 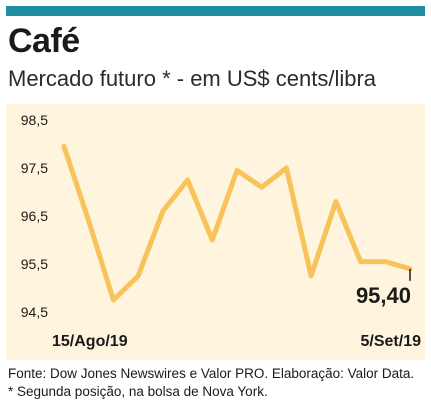 What do you see at coordinates (34, 120) in the screenshot?
I see `y-tick-label: 98,5` at bounding box center [34, 120].